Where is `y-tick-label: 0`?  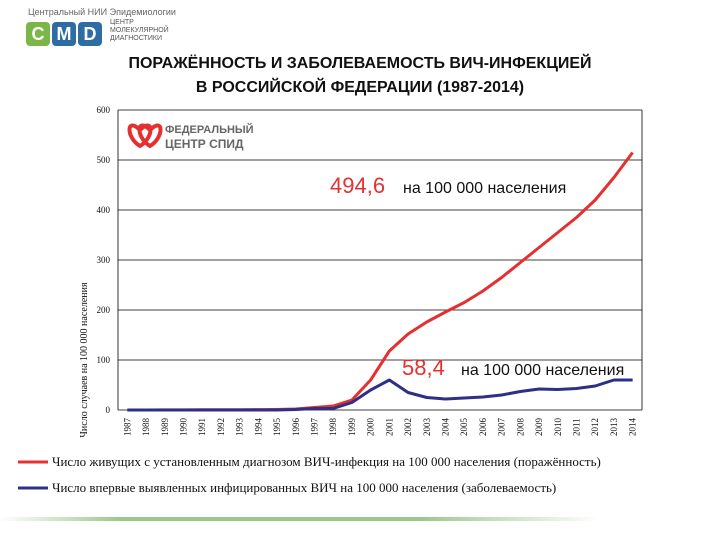
y-tick-label: 0 is located at coordinates (108, 410).